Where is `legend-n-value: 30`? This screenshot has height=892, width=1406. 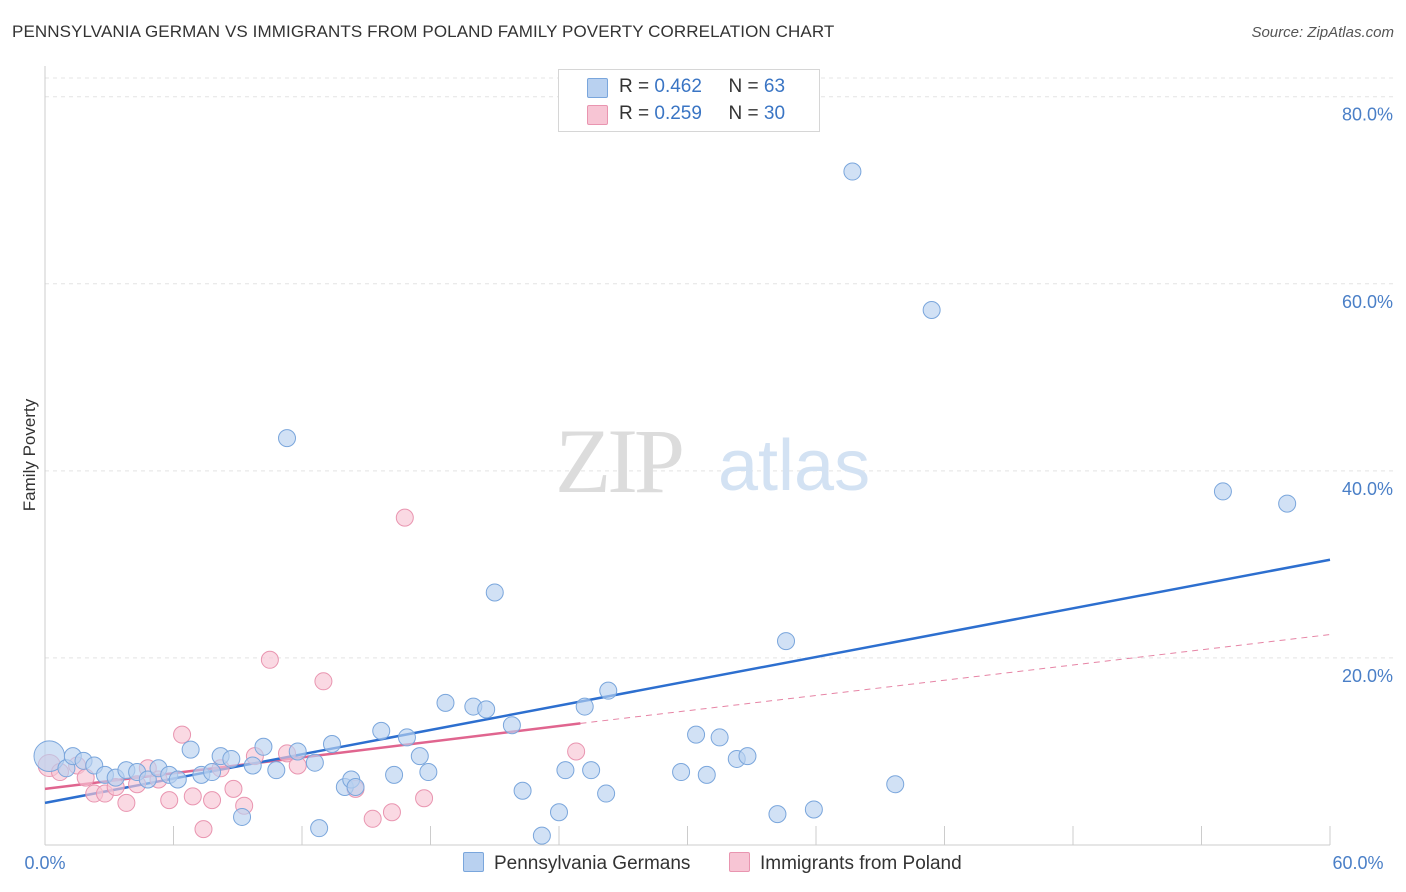 legend-n-value: 30 is located at coordinates (774, 113).